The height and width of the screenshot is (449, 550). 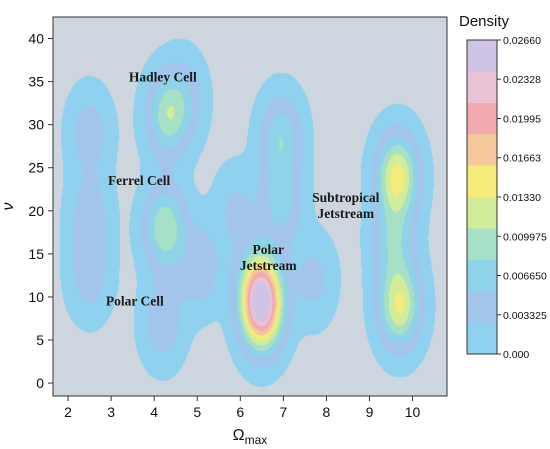 What do you see at coordinates (36, 39) in the screenshot?
I see `y-tick-label: 40` at bounding box center [36, 39].